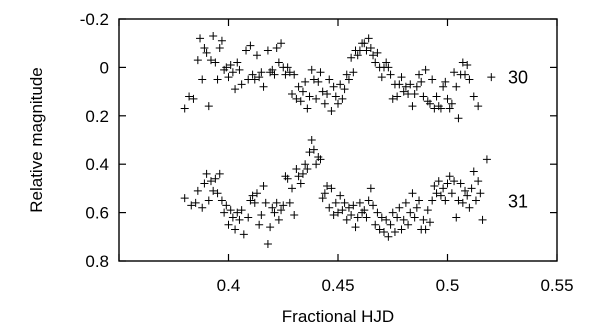 The height and width of the screenshot is (329, 592). Describe the element at coordinates (94, 19) in the screenshot. I see `y-tick-label: -0.2` at that location.